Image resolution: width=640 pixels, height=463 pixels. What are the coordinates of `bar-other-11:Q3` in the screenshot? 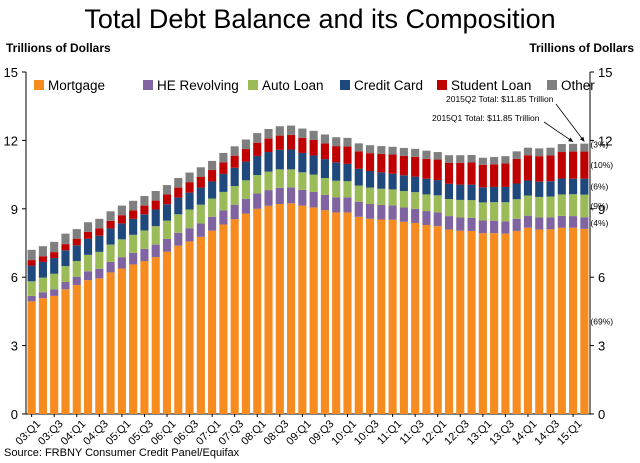 It's located at (415, 152).